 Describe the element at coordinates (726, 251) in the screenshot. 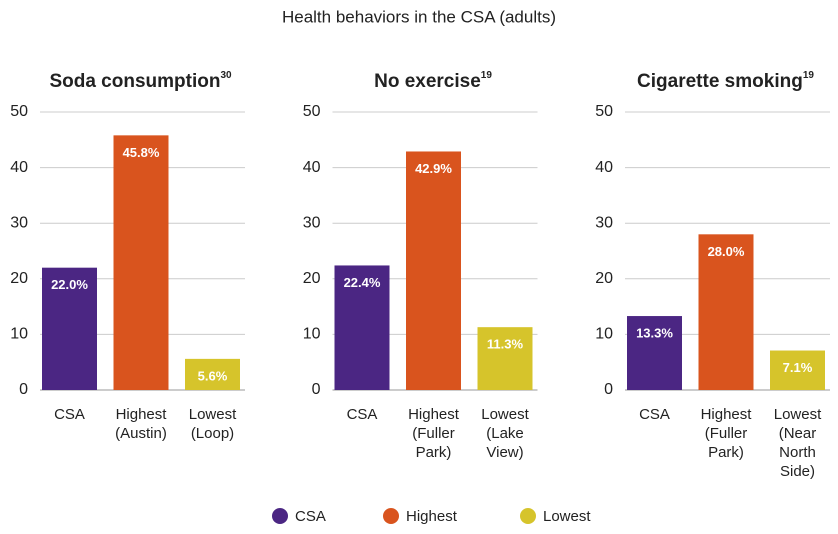

I see `value-label: 28.0%` at that location.